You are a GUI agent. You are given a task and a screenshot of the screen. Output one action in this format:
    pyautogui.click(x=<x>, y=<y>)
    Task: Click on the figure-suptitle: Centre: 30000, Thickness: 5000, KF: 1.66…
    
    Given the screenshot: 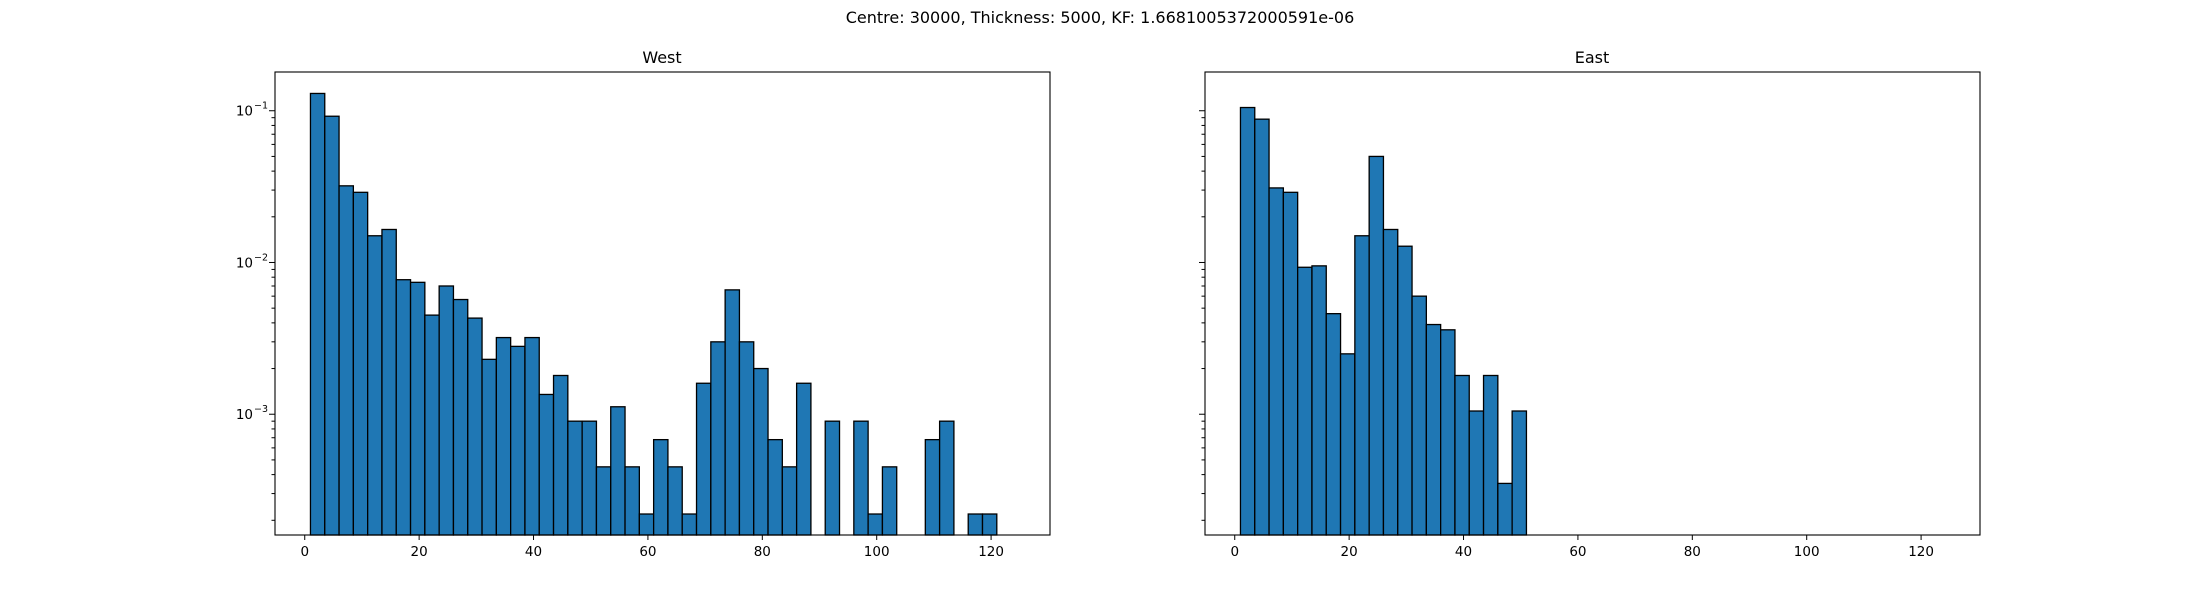 What is the action you would take?
    pyautogui.click(x=1100, y=17)
    